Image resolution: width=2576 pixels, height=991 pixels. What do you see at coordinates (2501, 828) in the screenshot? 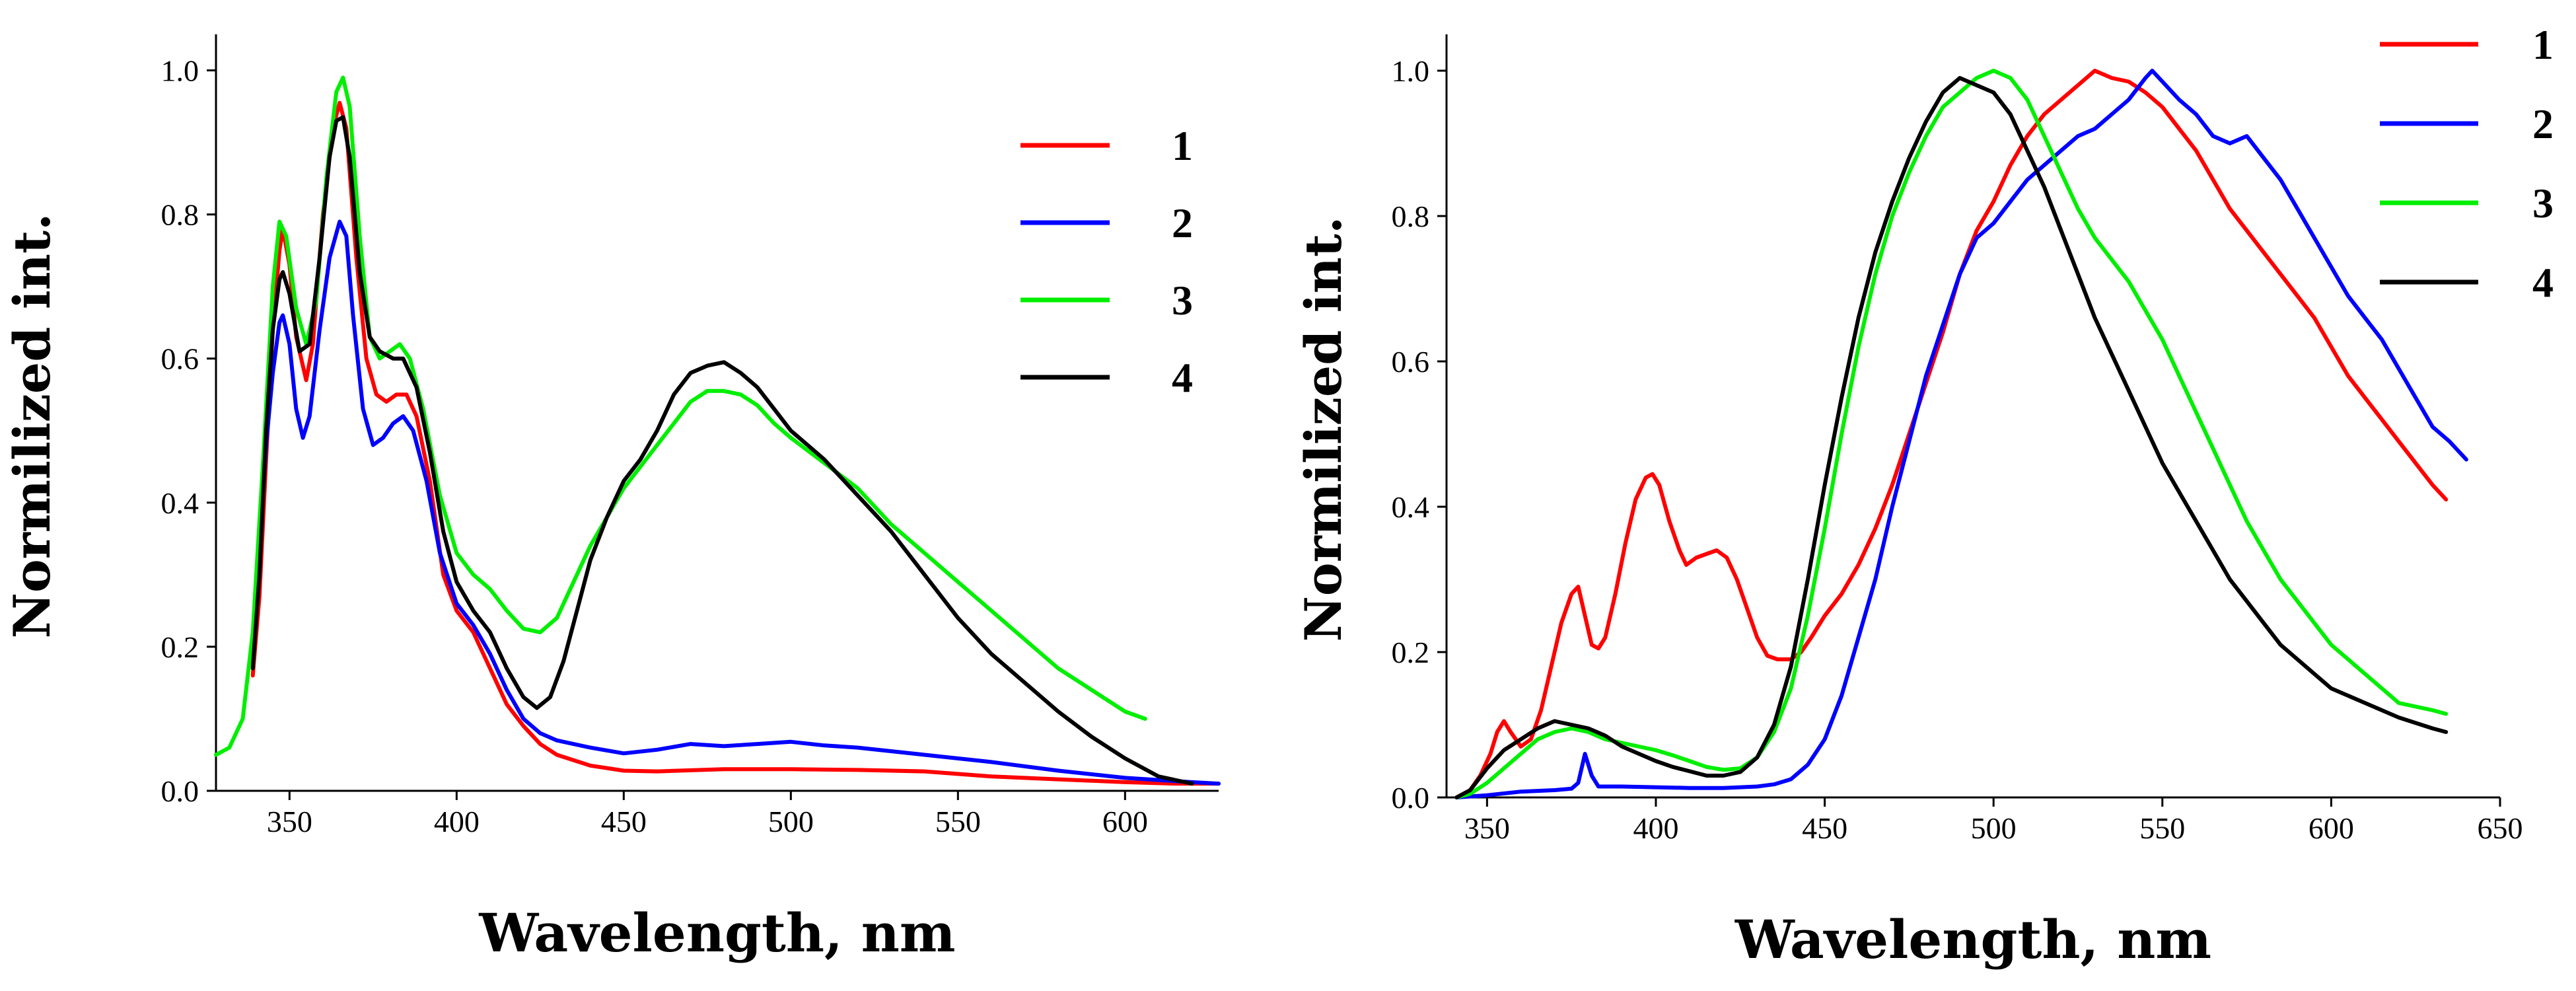
I see `x-tick-label: 650` at bounding box center [2501, 828].